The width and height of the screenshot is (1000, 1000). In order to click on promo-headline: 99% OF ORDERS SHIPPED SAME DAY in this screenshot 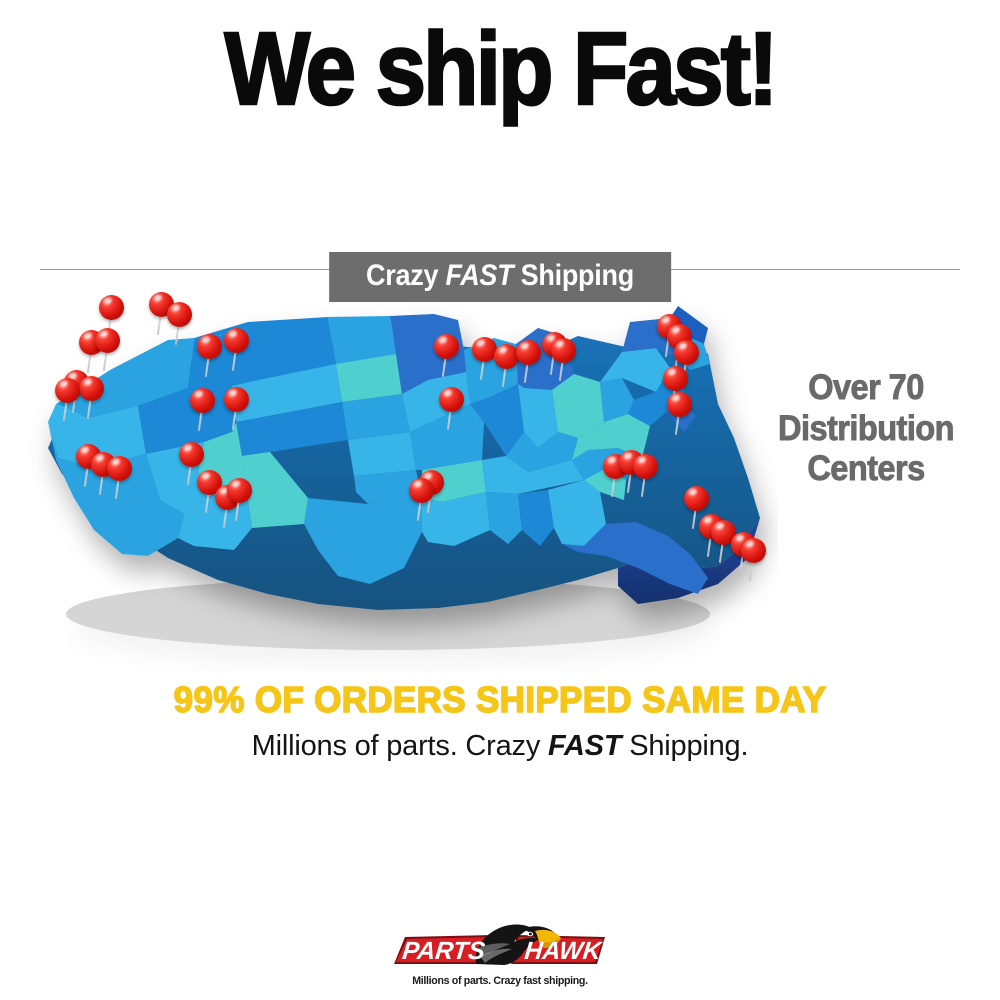, I will do `click(500, 699)`.